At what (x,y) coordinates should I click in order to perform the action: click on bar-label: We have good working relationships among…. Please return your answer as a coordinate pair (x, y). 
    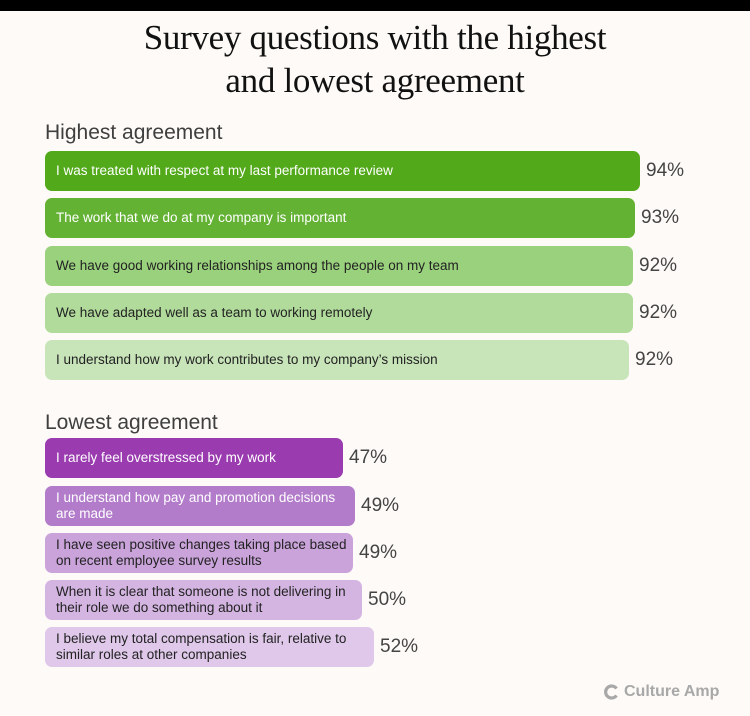
    Looking at the image, I should click on (257, 265).